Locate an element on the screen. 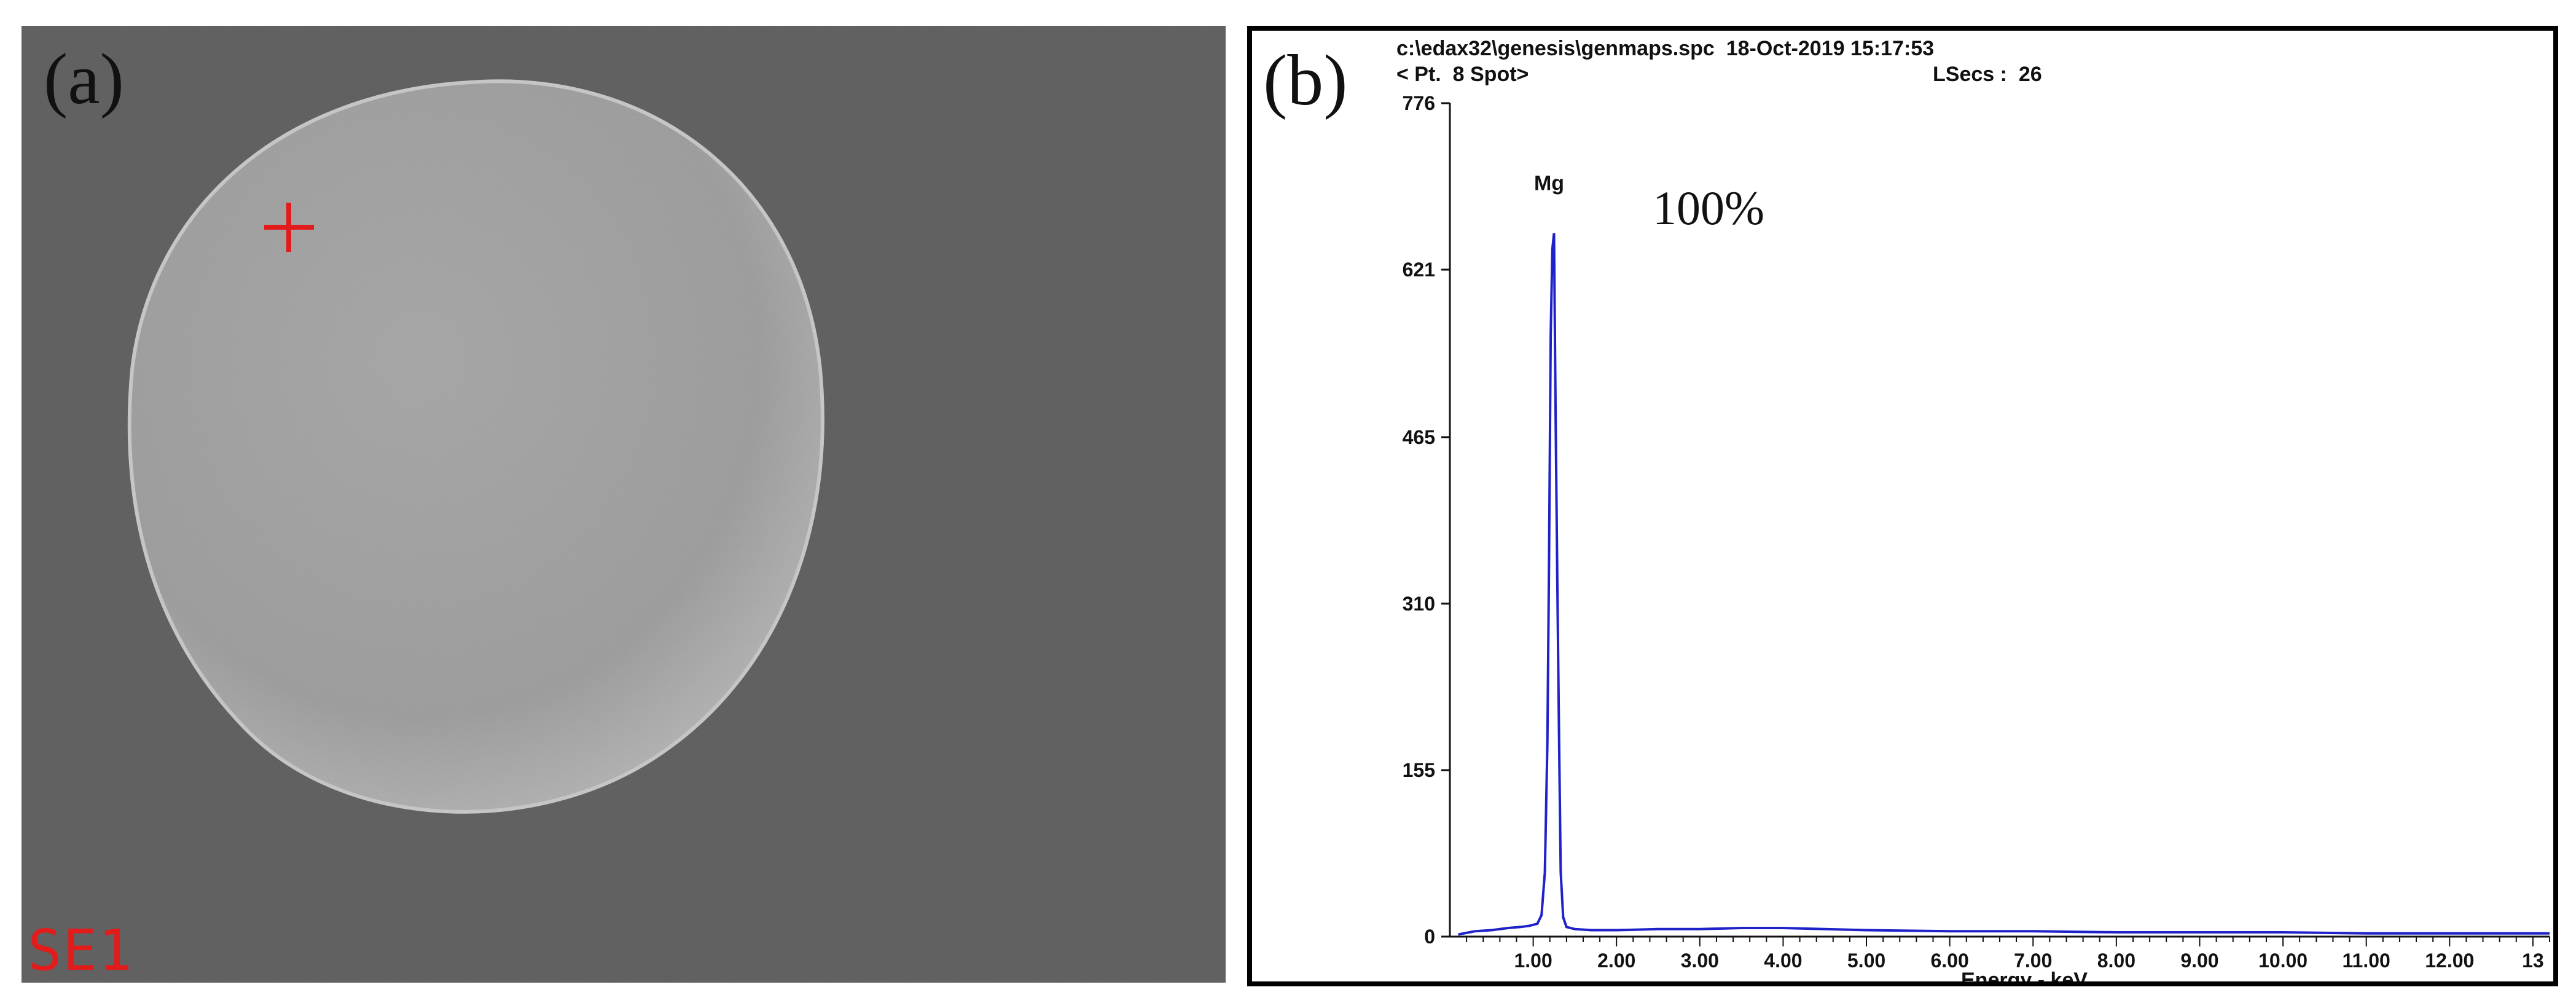  x-tick-label: 10.00 is located at coordinates (2283, 960).